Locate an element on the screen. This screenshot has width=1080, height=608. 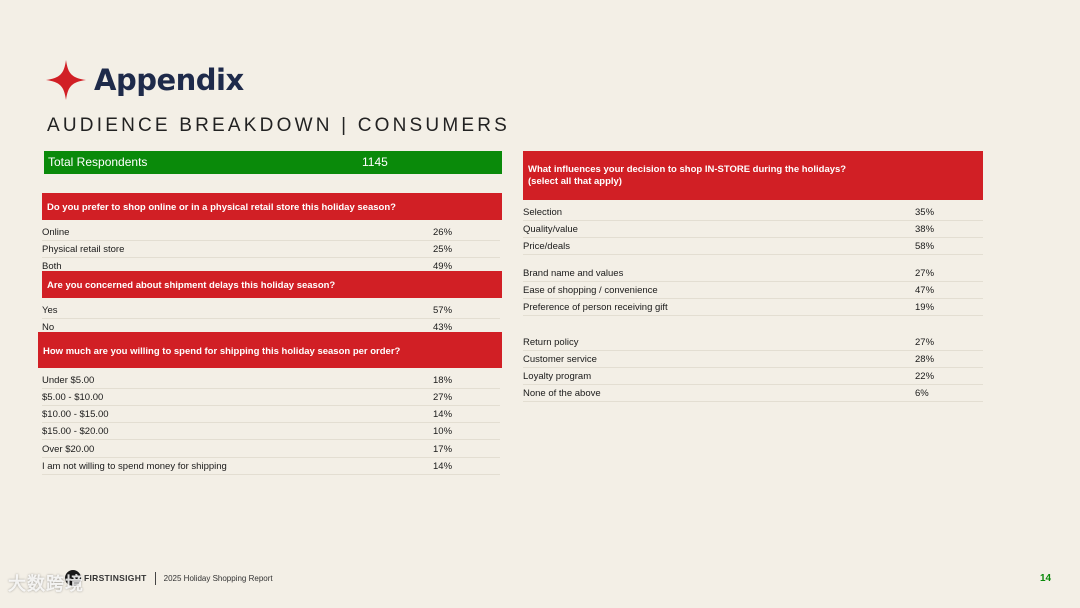
answer-pct: 19% is located at coordinates (925, 307).